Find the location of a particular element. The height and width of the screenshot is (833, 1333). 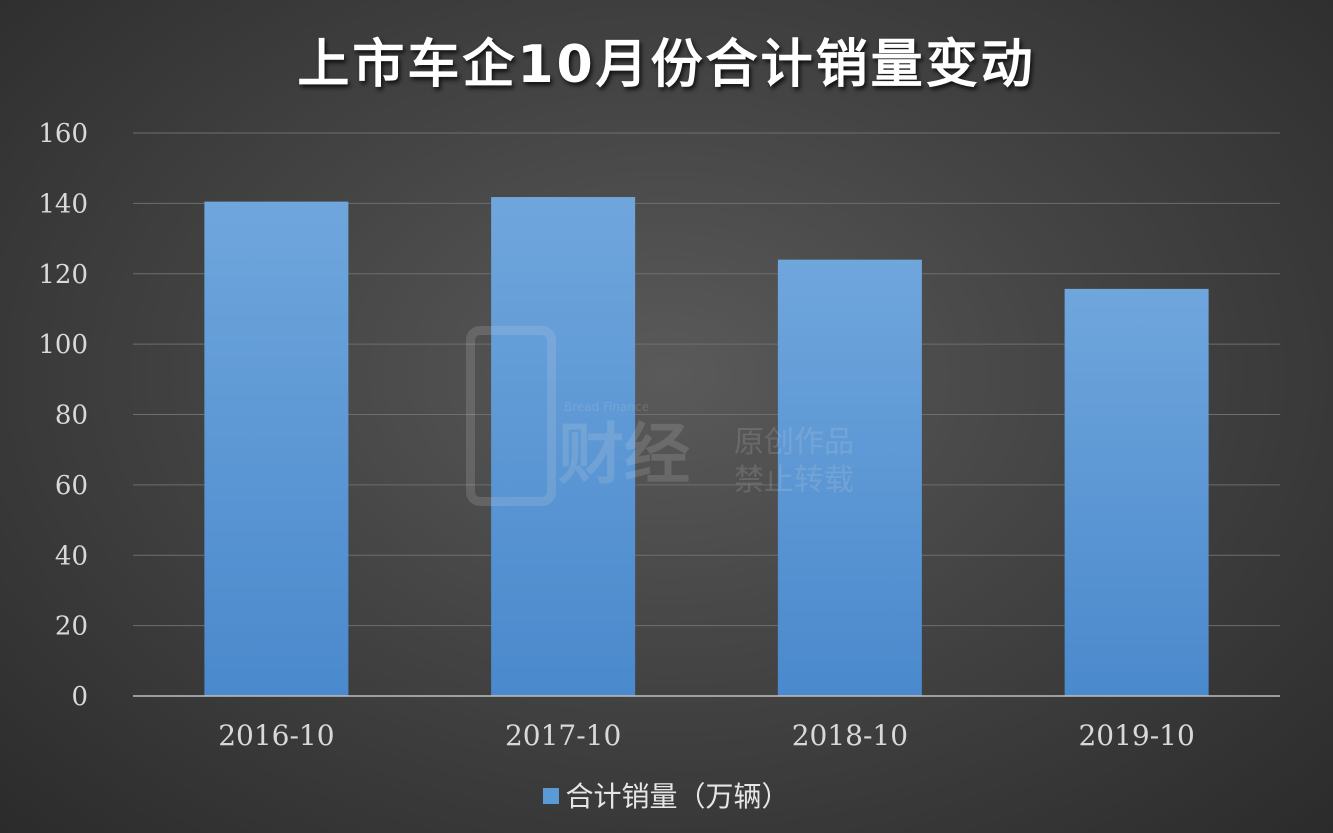

watermark-line-2: 禁止转载 is located at coordinates (794, 480).